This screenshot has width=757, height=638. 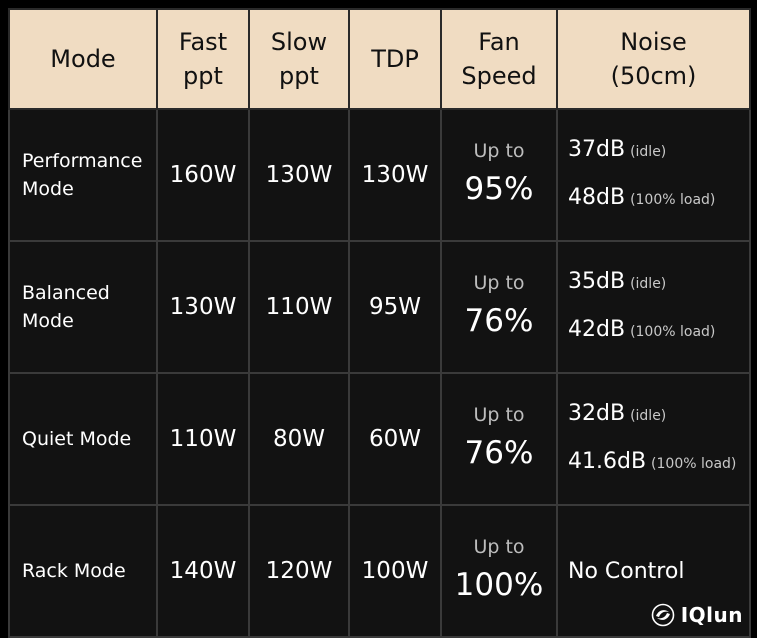 What do you see at coordinates (203, 307) in the screenshot?
I see `fast-ppt-cell: 130W` at bounding box center [203, 307].